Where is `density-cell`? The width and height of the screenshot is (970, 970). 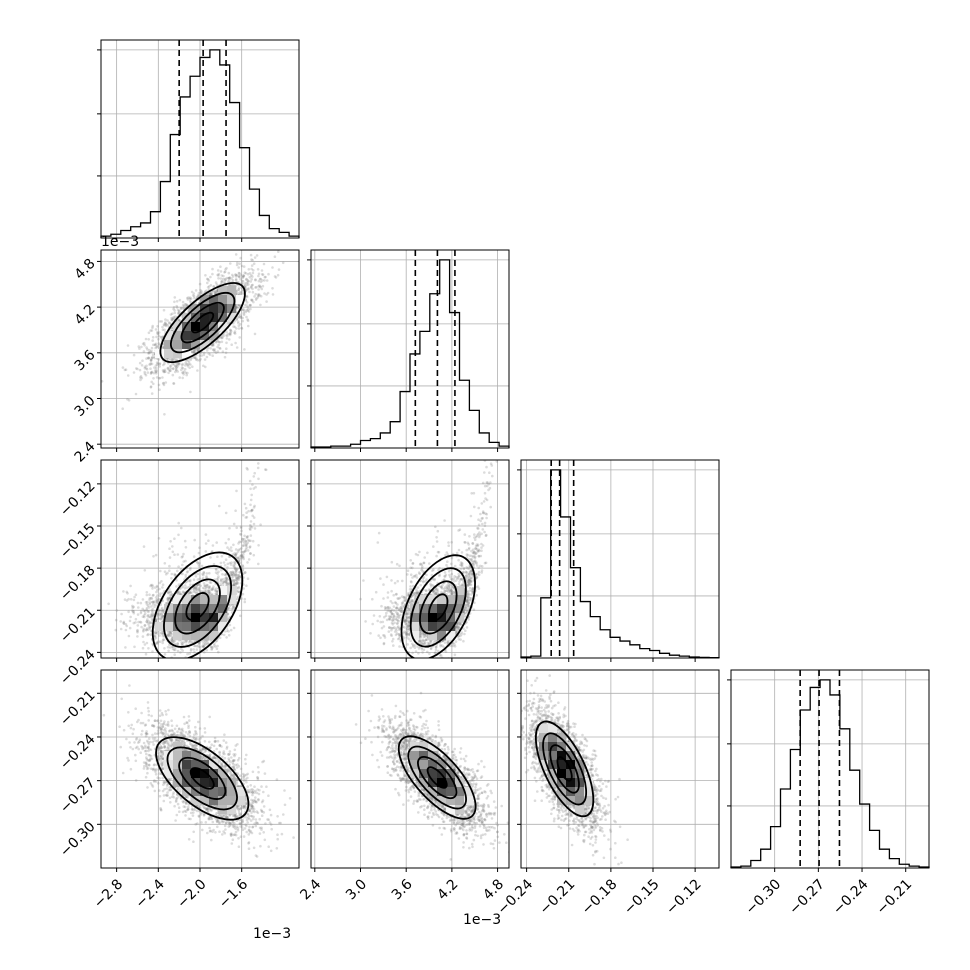
density-cell is located at coordinates (178, 336).